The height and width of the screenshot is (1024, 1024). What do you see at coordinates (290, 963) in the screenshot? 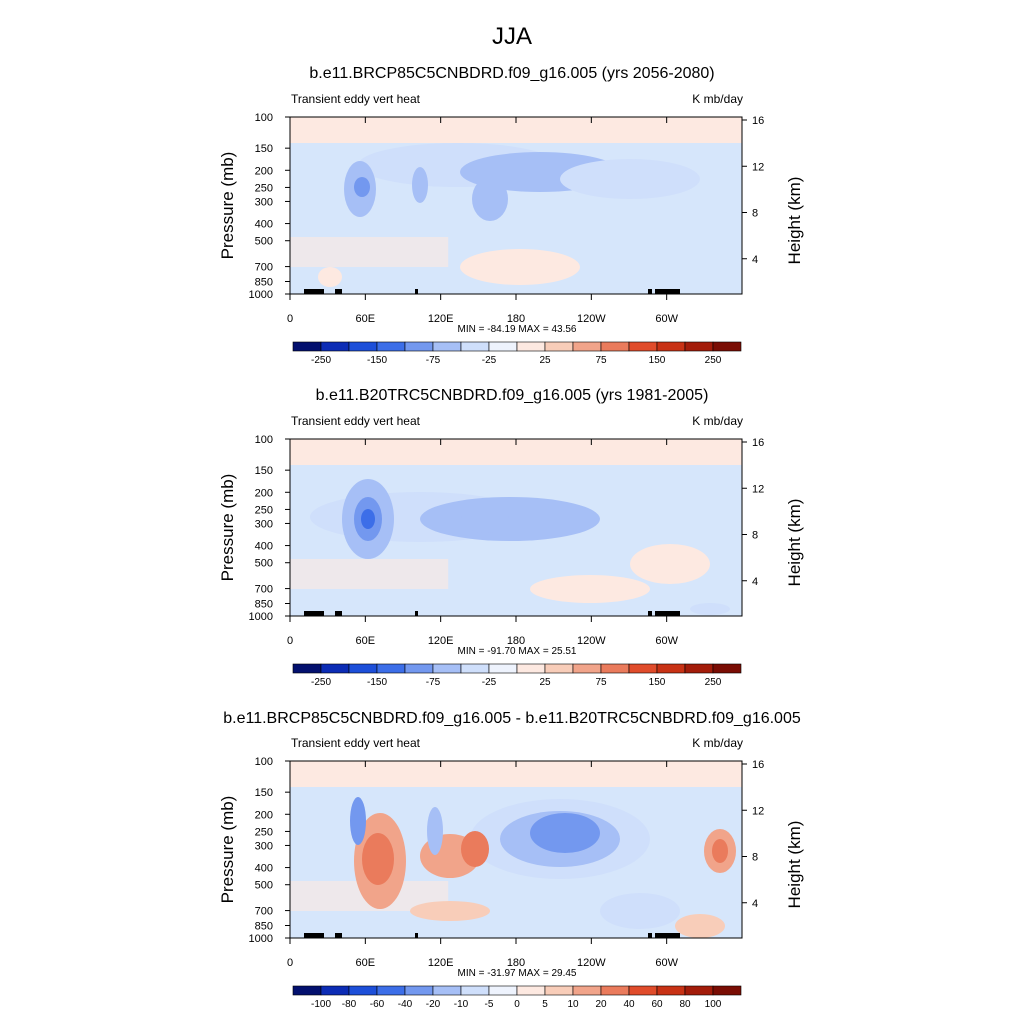
I see `x-tick-label: 0` at bounding box center [290, 963].